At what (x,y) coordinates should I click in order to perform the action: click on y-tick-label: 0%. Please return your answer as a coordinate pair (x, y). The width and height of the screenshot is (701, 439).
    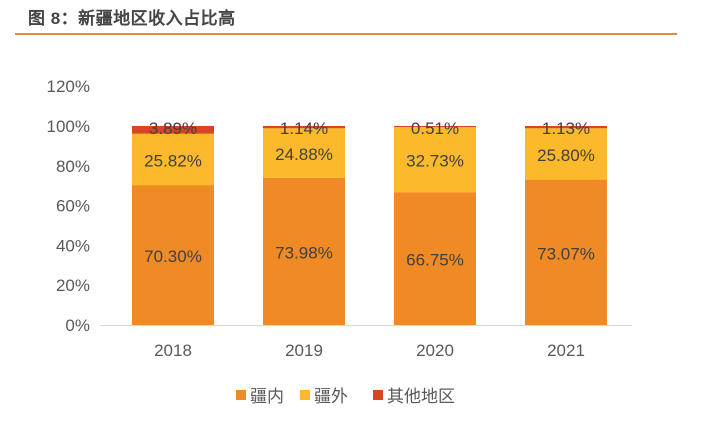
    Looking at the image, I should click on (77, 325).